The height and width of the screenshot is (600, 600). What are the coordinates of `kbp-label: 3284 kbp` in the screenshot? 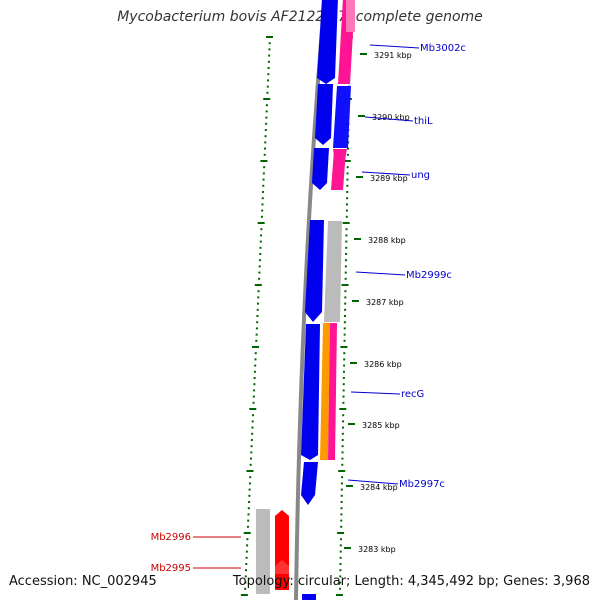 It's located at (379, 487).